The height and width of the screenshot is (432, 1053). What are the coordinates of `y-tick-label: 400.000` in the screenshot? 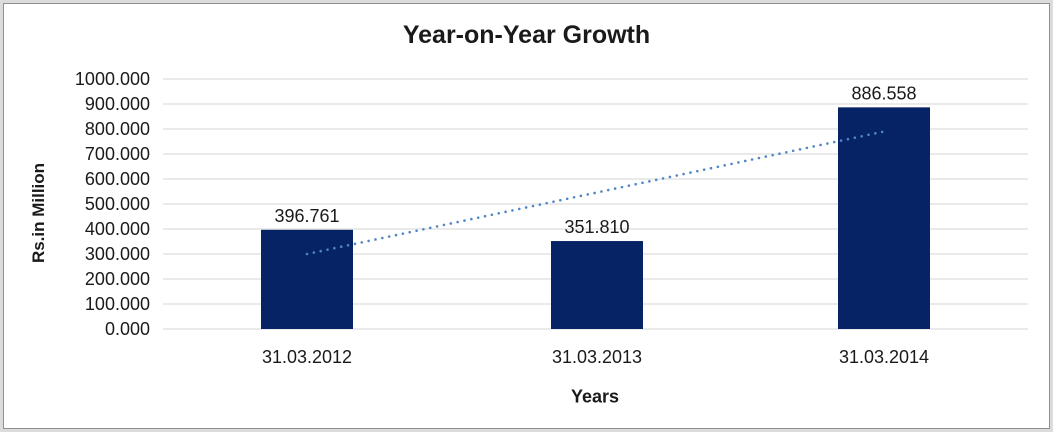 It's located at (117, 229).